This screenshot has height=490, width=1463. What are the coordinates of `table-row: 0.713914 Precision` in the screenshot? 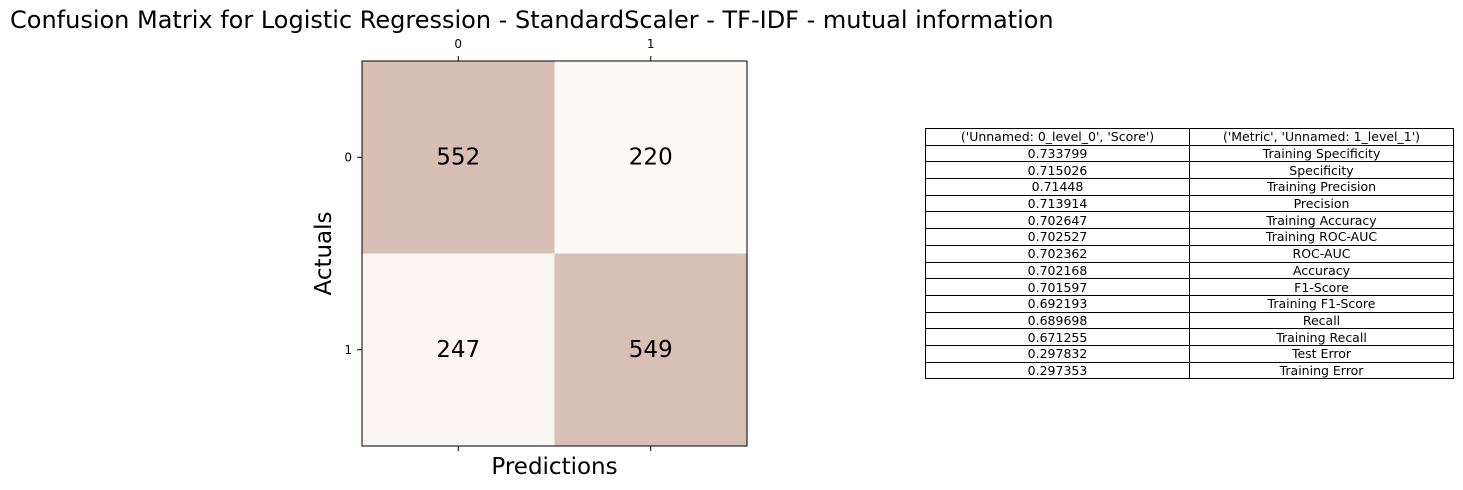 It's located at (1189, 203).